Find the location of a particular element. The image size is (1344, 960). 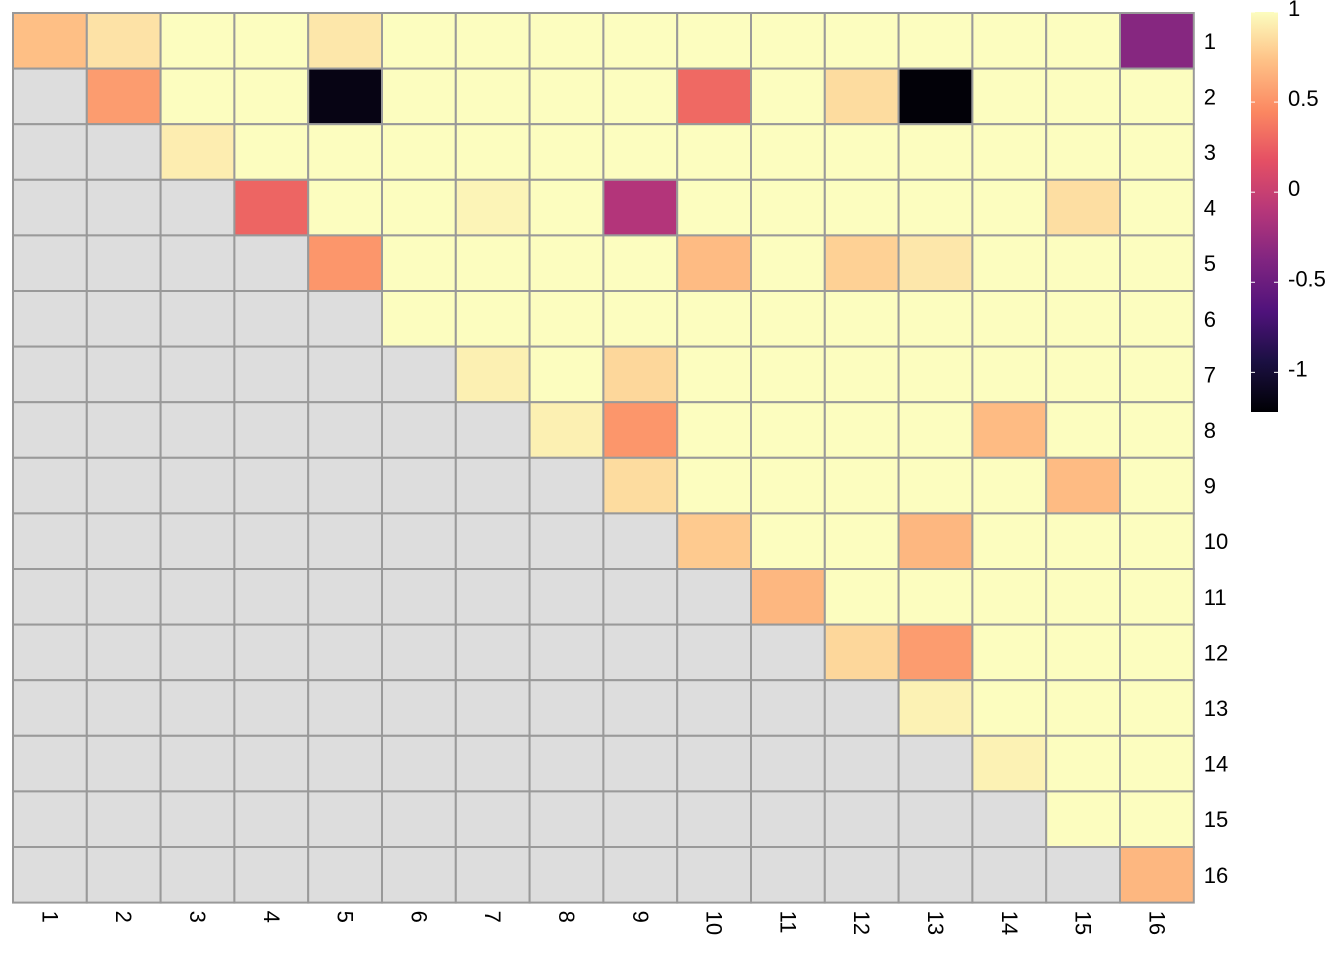

row-label: 10 is located at coordinates (1216, 541).